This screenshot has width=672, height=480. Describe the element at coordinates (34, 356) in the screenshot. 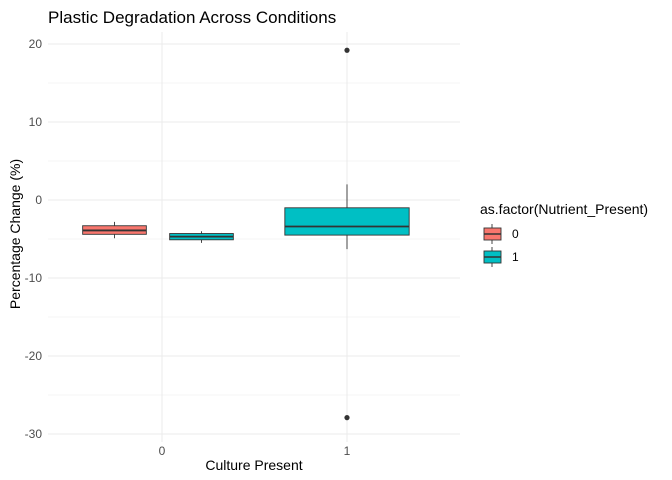

I see `y-tick-label: -20` at that location.